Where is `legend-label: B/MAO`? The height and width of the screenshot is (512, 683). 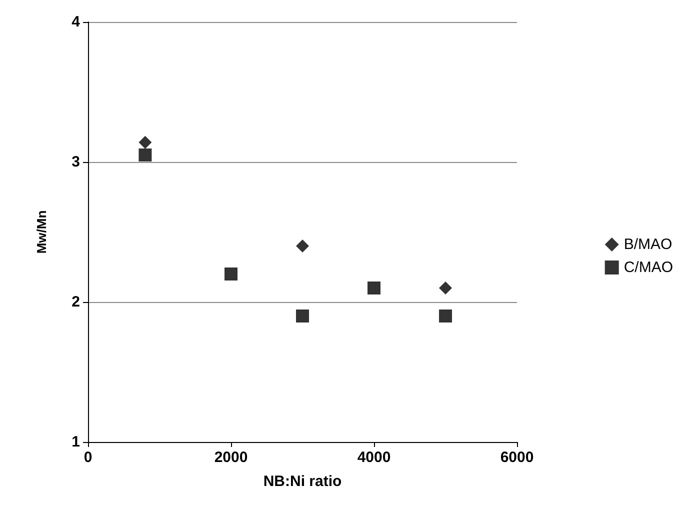
legend-label: B/MAO is located at coordinates (648, 244).